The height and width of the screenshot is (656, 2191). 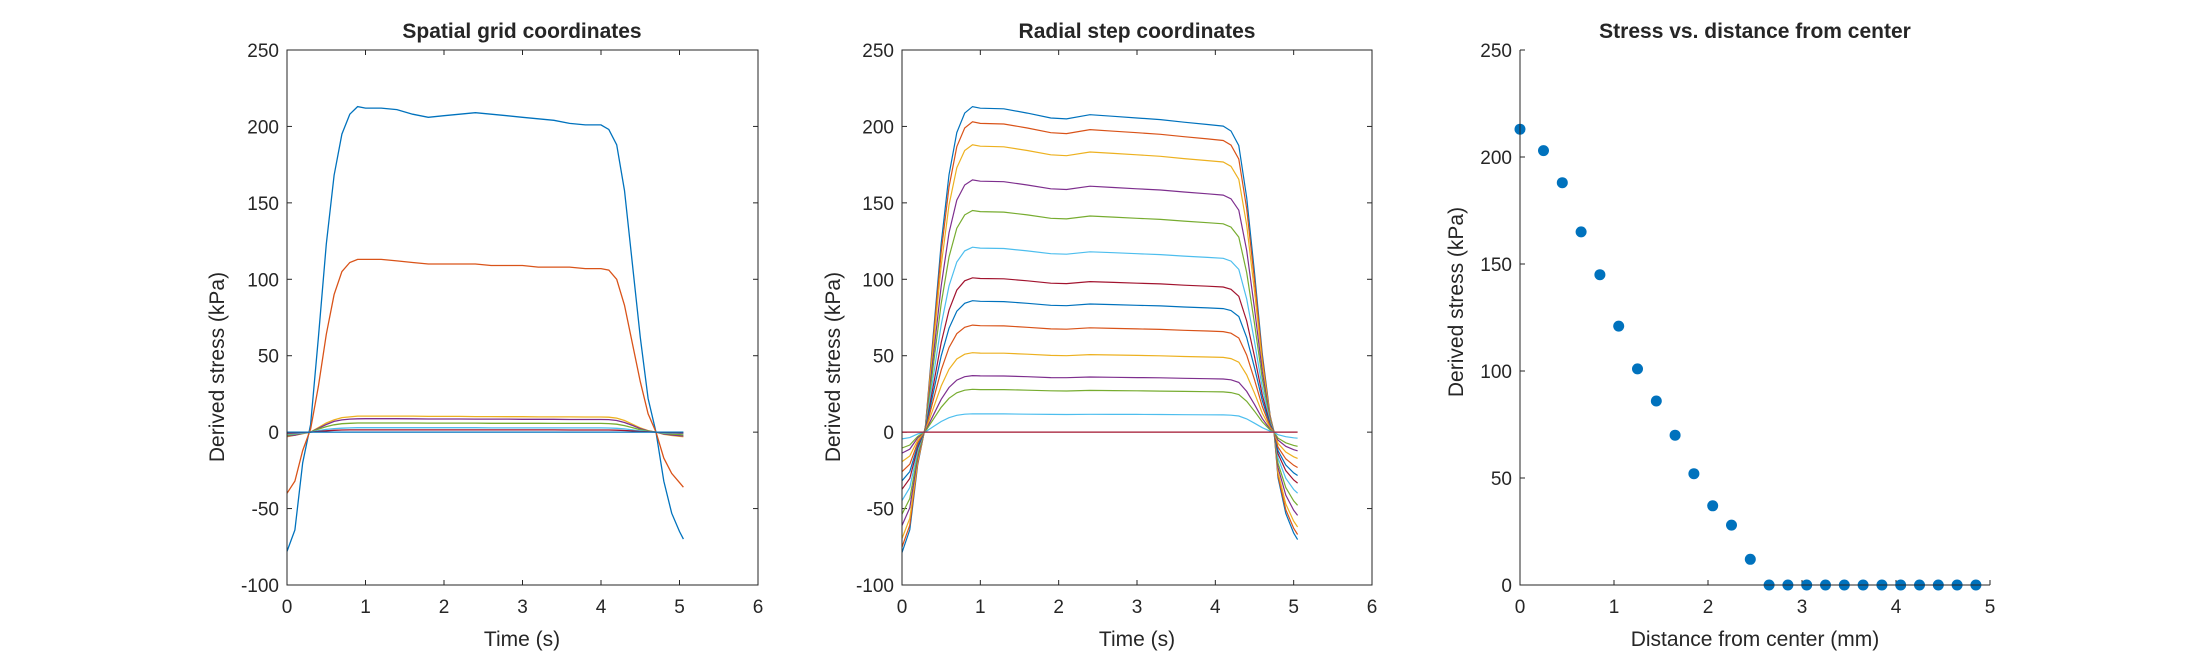 I want to click on chart-title: Spatial grid coordinates, so click(x=521, y=31).